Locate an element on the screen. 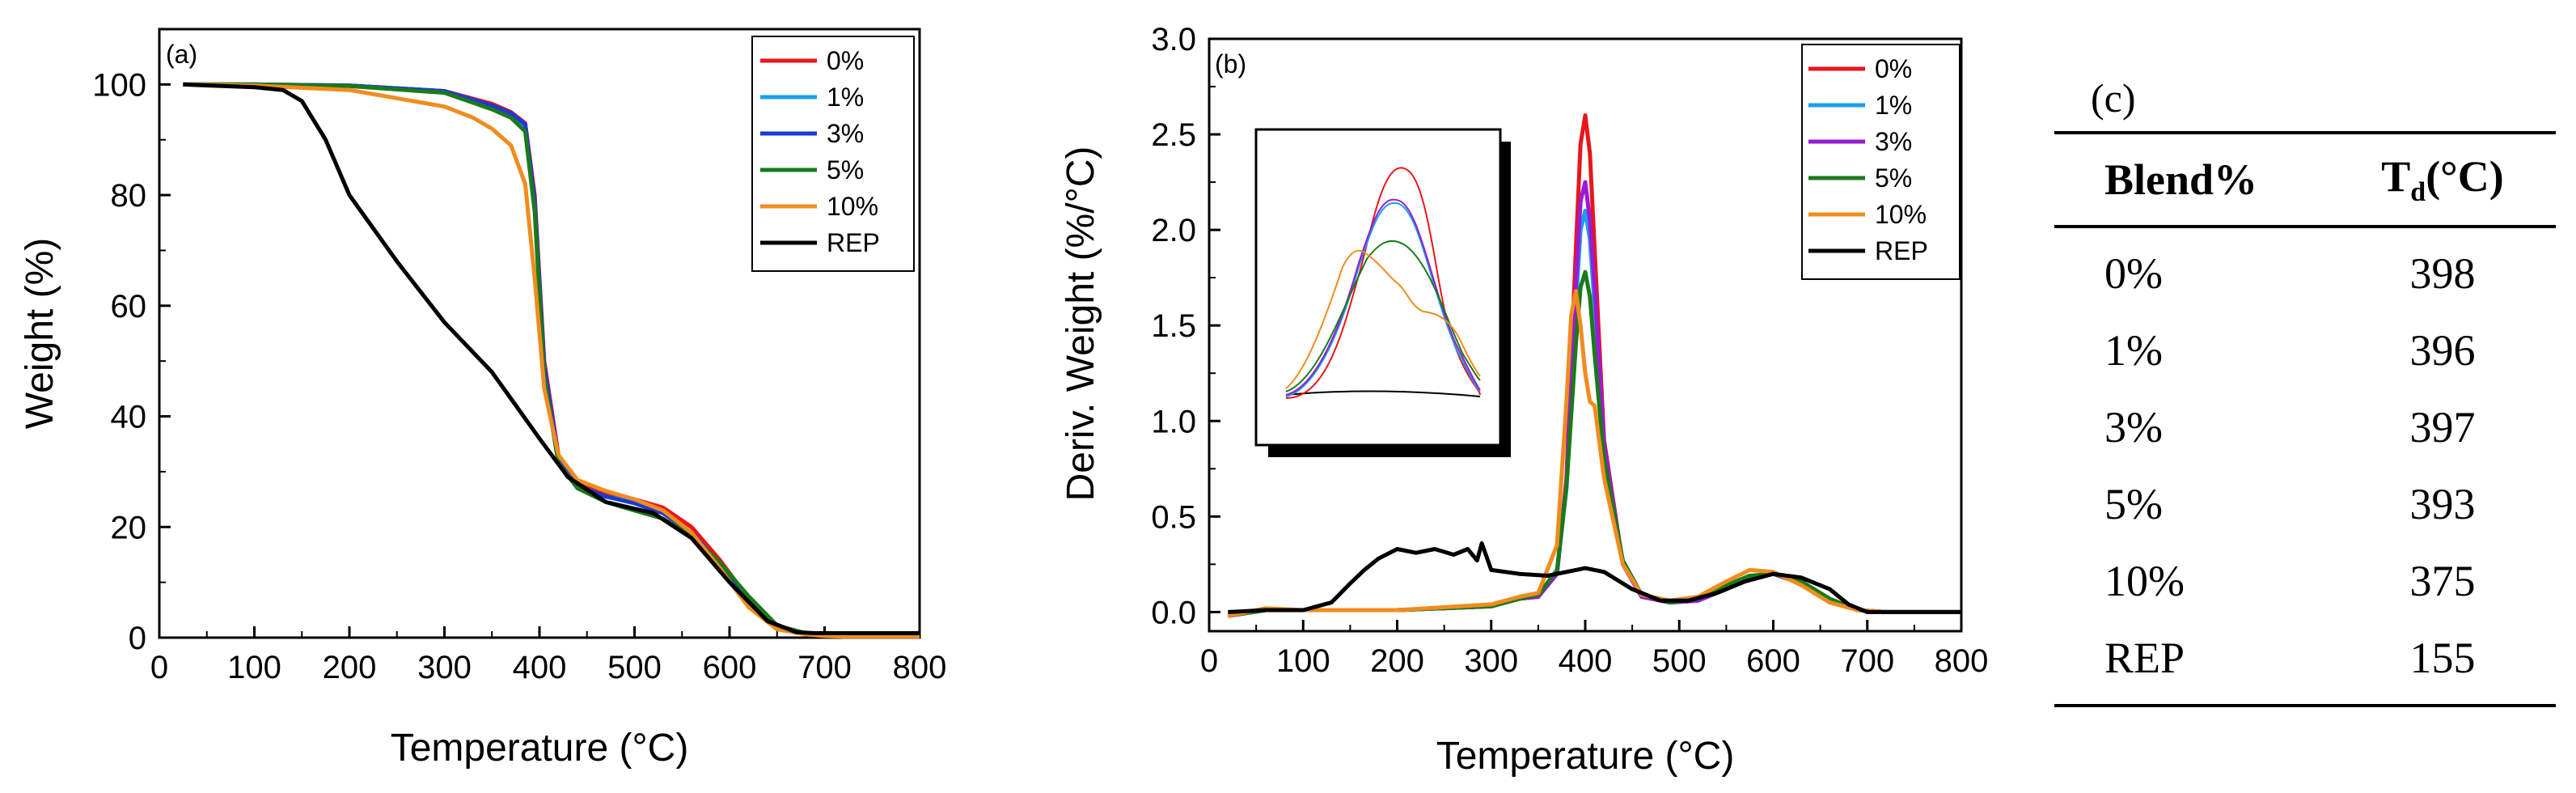 This screenshot has height=793, width=2576. cell-blend: 1% is located at coordinates (2134, 350).